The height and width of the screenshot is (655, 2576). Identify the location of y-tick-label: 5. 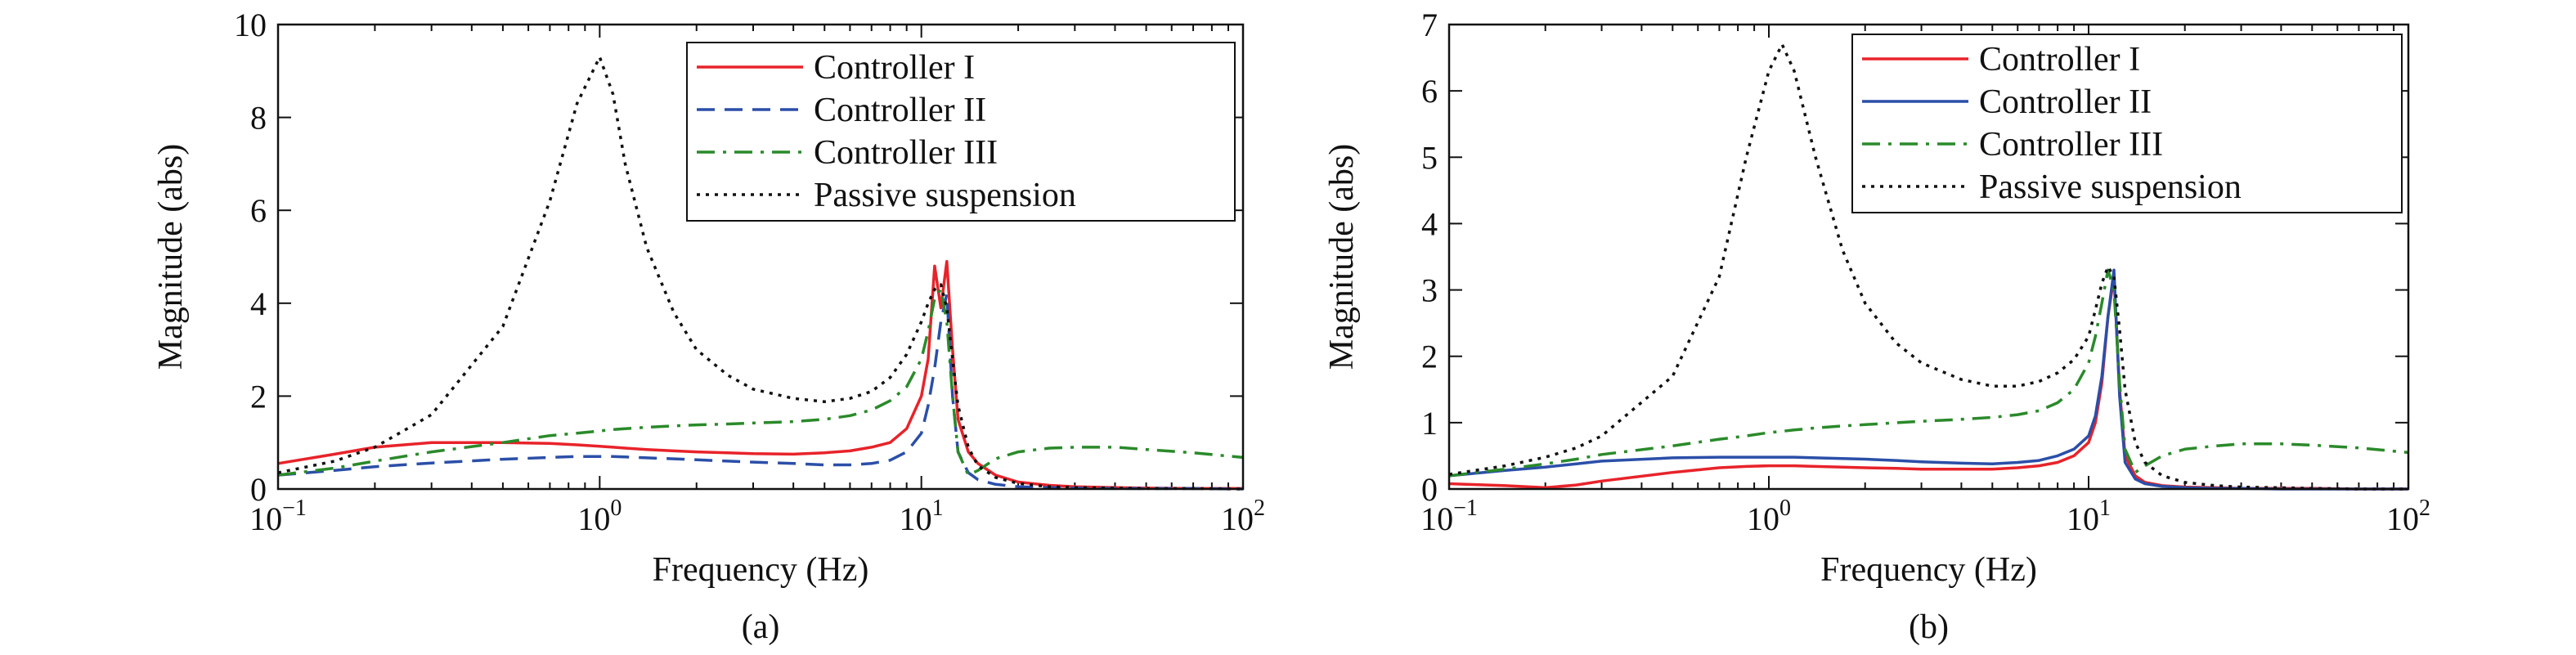
(1429, 158).